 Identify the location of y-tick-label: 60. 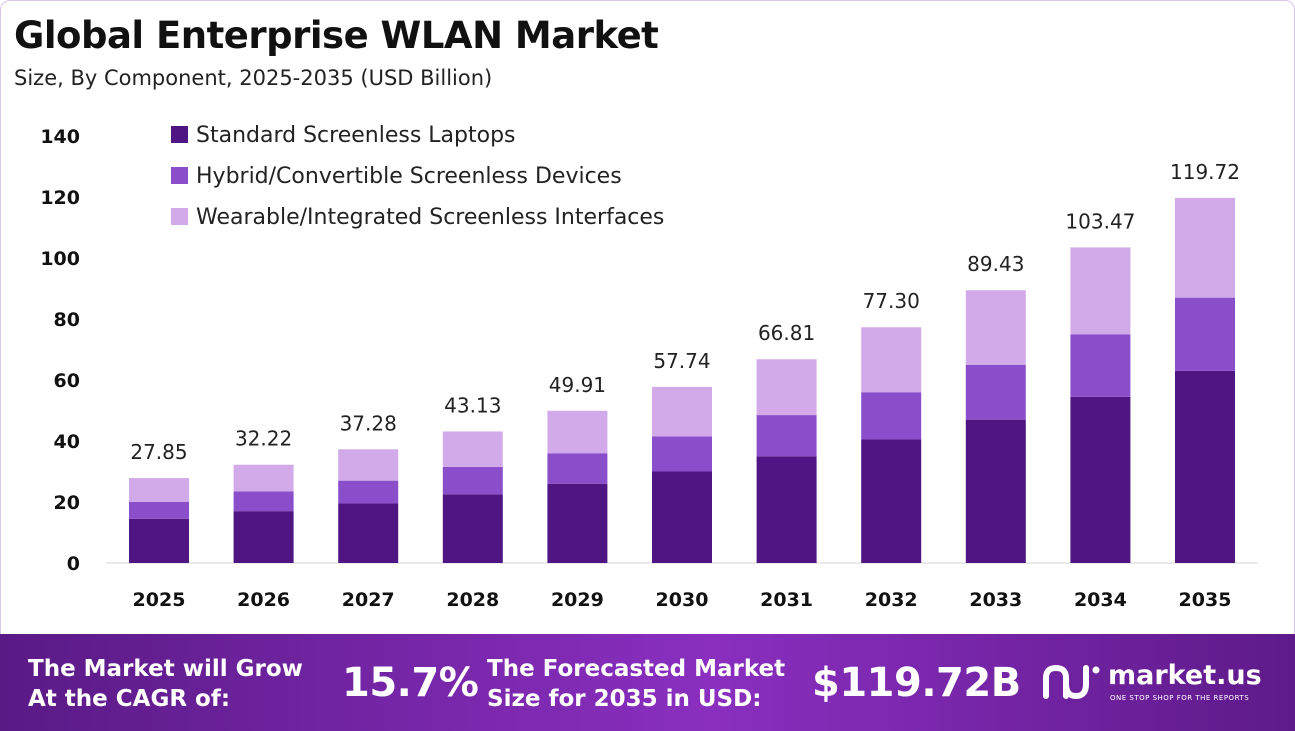
(67, 381).